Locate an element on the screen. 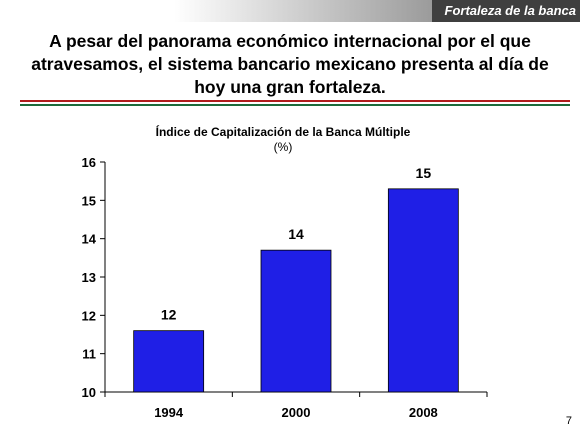  y-tick-label: 11 is located at coordinates (89, 354).